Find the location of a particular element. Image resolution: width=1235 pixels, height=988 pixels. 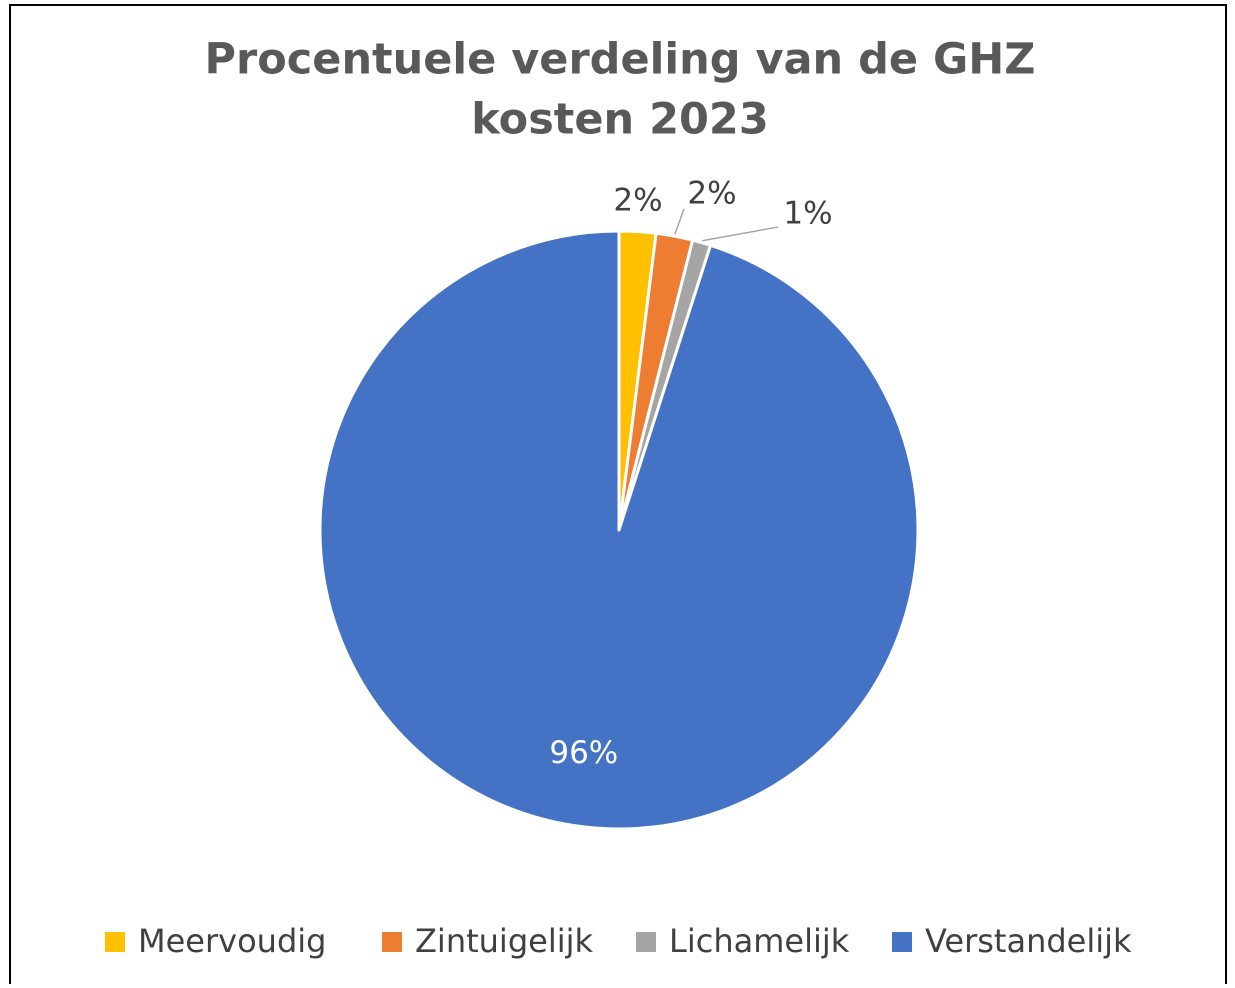

legend-label: Meervoudig is located at coordinates (232, 941).